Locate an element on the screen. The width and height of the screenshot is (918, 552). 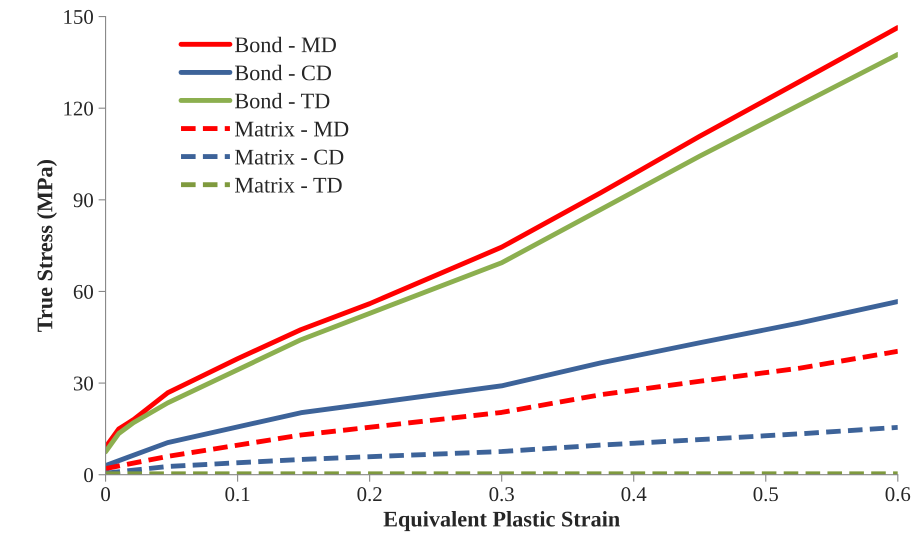
legend-label: Matrix - TD is located at coordinates (288, 185).